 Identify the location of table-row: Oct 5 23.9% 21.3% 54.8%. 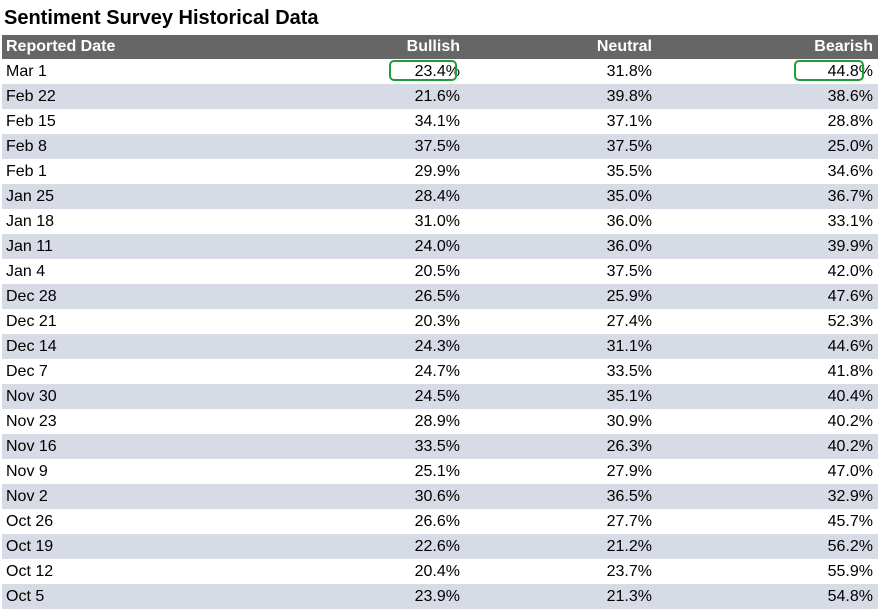
(440, 596).